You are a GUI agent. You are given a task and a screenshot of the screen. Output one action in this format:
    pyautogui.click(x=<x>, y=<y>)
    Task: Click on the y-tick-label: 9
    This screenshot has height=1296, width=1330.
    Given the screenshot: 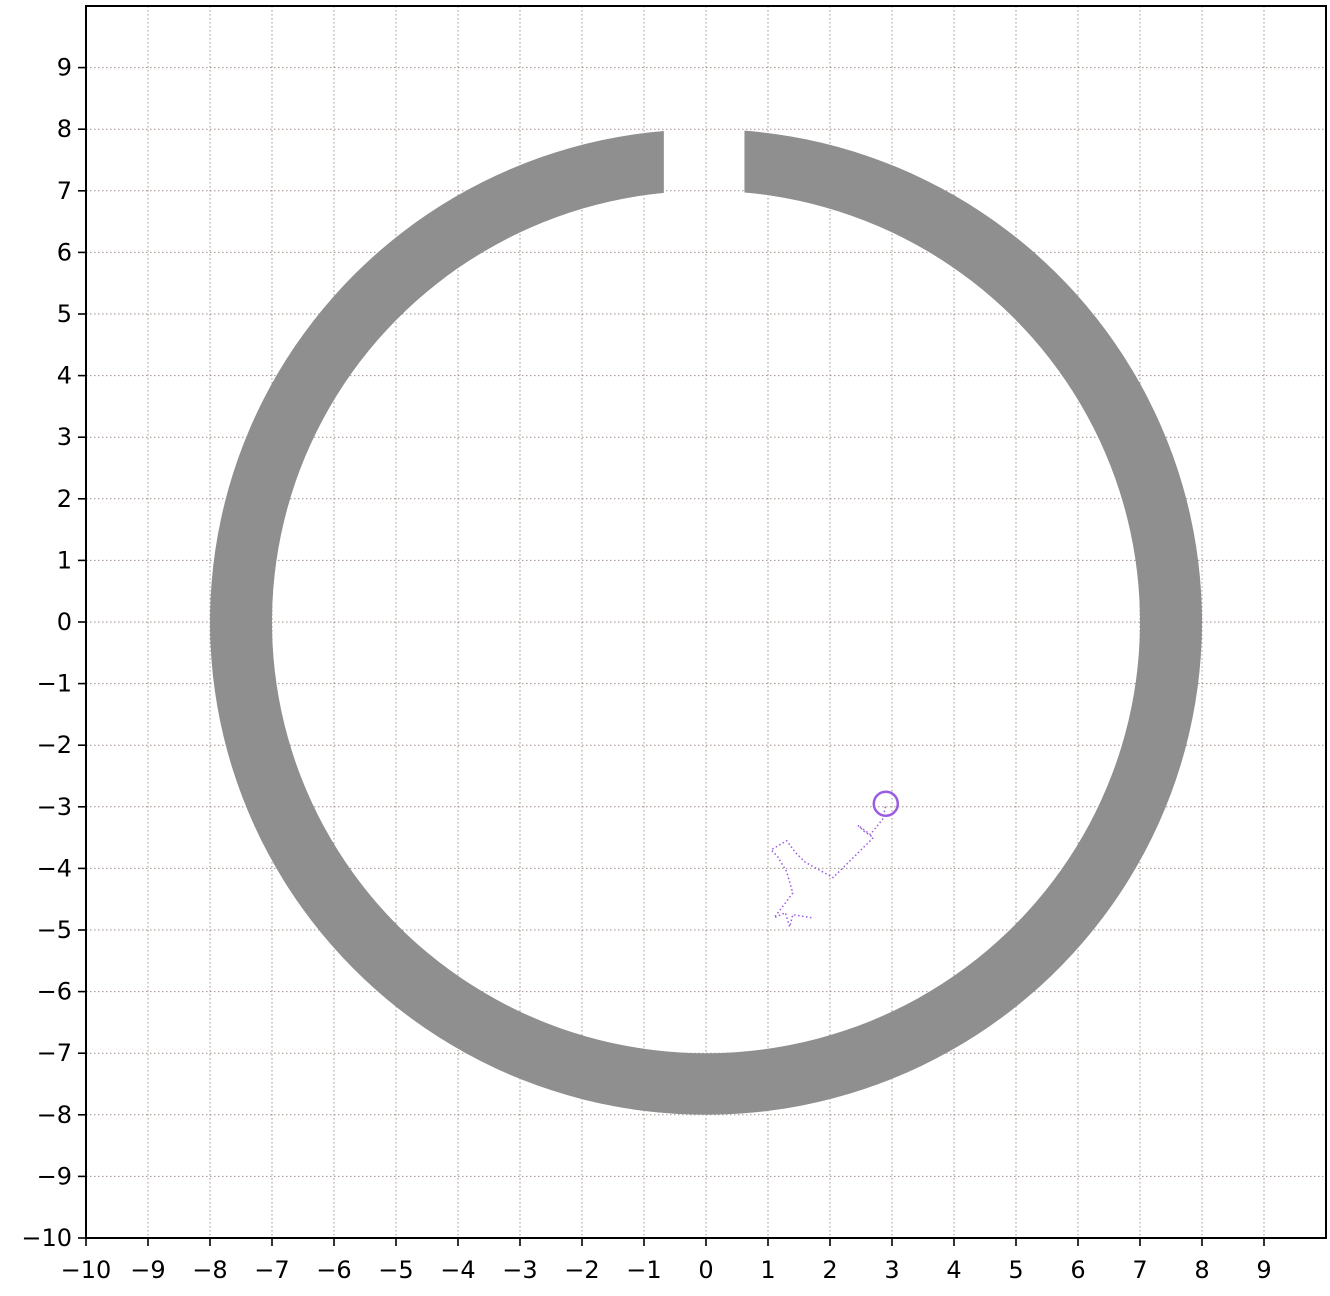 What is the action you would take?
    pyautogui.click(x=64, y=68)
    